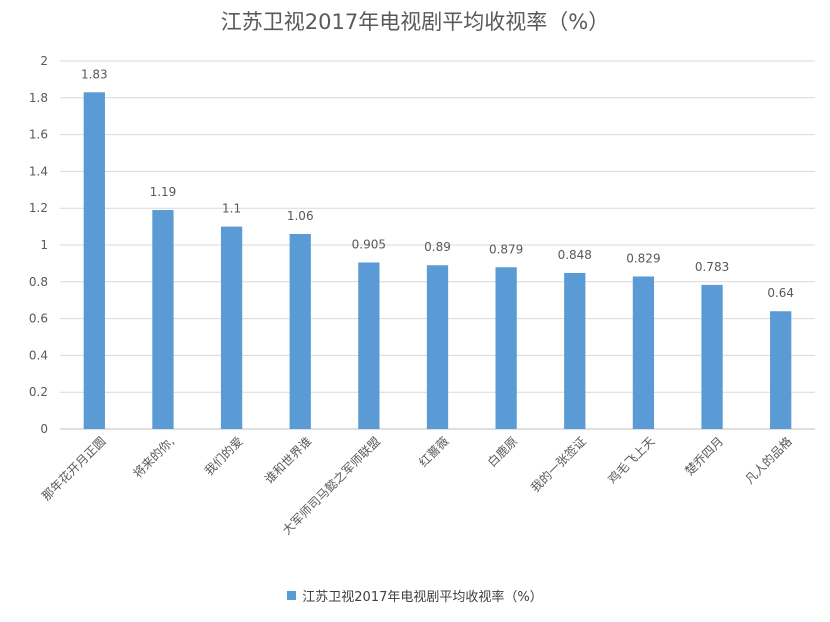  Describe the element at coordinates (292, 595) in the screenshot. I see `legend-swatch` at that location.